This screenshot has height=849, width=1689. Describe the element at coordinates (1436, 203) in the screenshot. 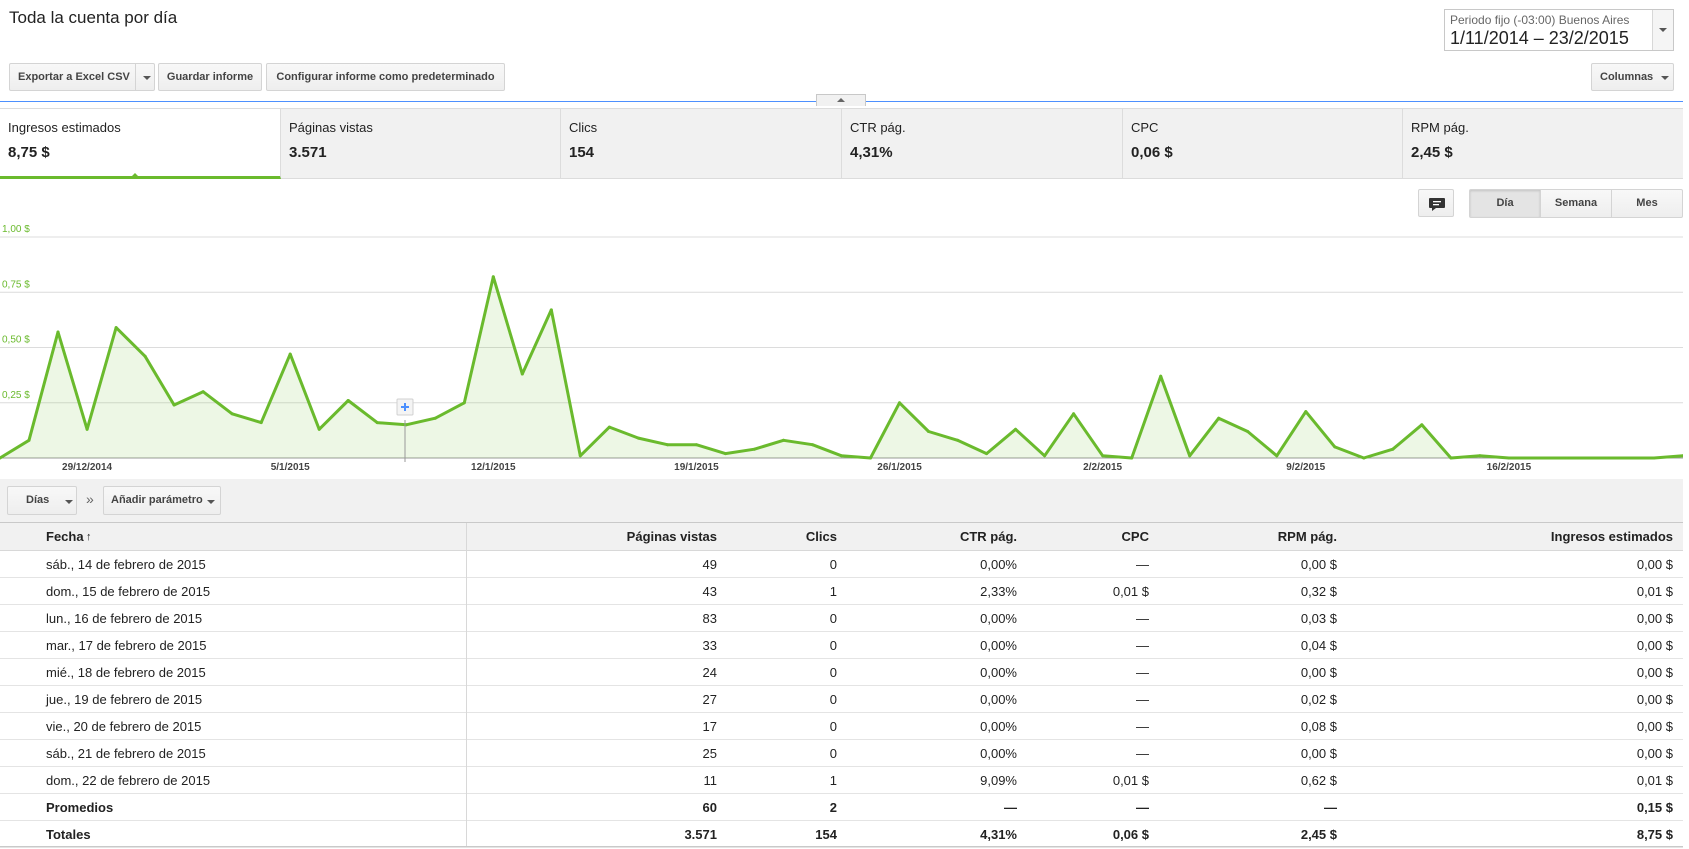

I see `annotations-button` at that location.